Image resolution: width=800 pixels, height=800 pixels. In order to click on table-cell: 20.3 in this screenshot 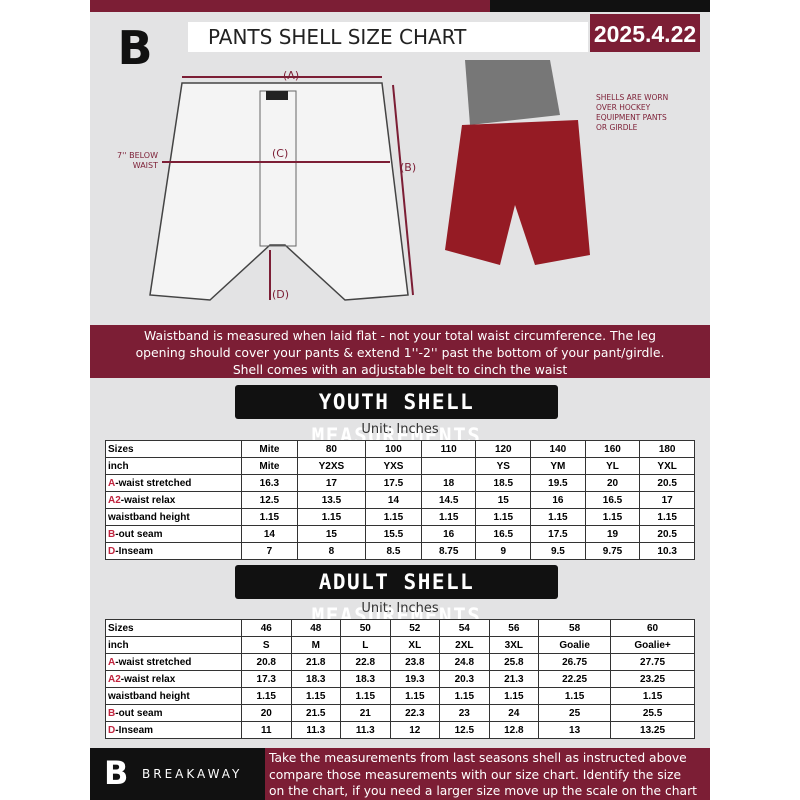, I will do `click(464, 679)`.